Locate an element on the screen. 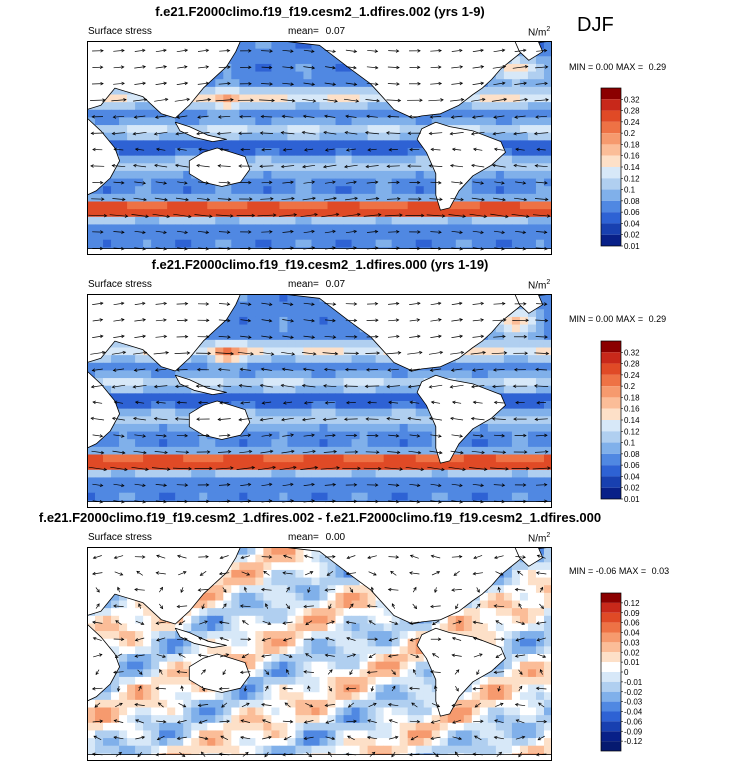  colorbar-tick-label: 0.09 is located at coordinates (632, 613).